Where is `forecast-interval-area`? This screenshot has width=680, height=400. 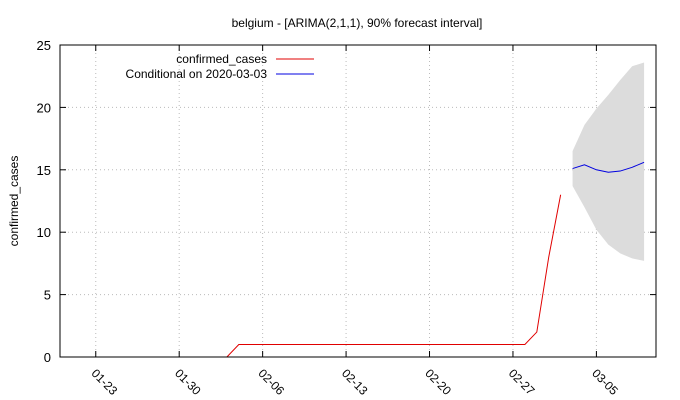
forecast-interval-area is located at coordinates (608, 161).